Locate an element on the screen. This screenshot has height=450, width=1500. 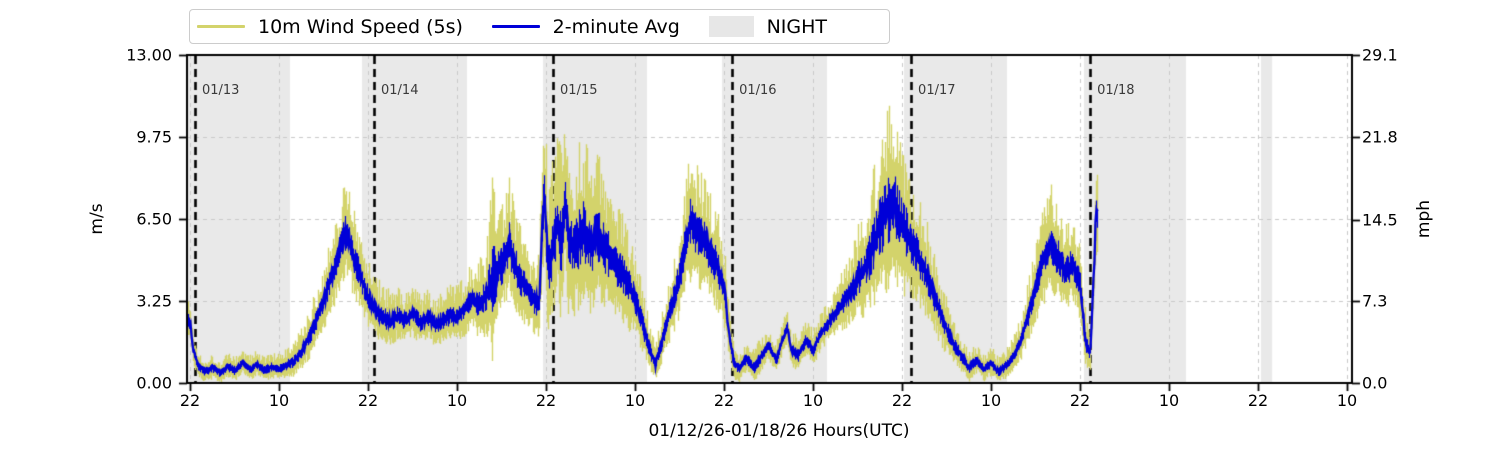
y-axis-label-right: mph is located at coordinates (1424, 219).